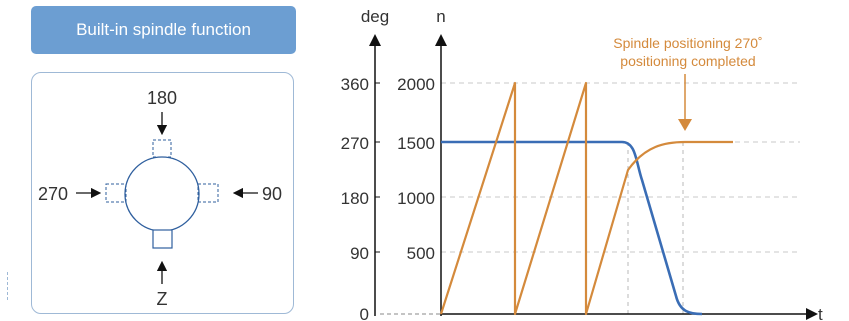  I want to click on label-z: Z, so click(162, 299).